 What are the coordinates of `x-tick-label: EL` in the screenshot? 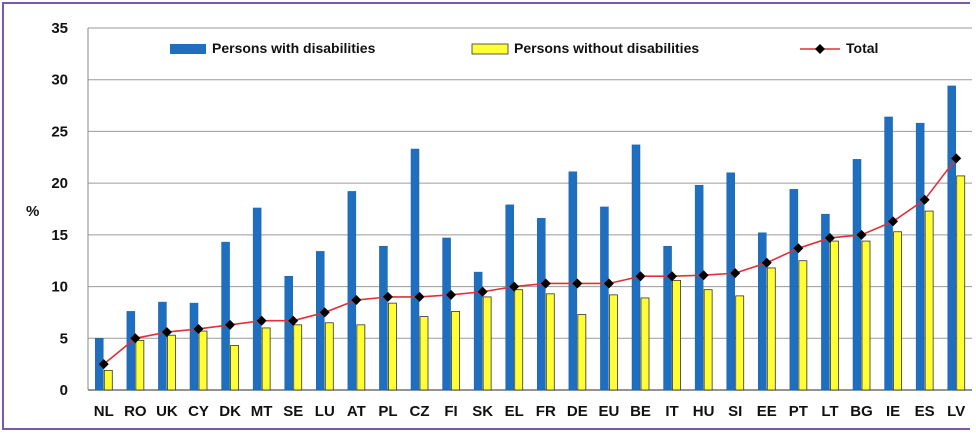 It's located at (514, 411).